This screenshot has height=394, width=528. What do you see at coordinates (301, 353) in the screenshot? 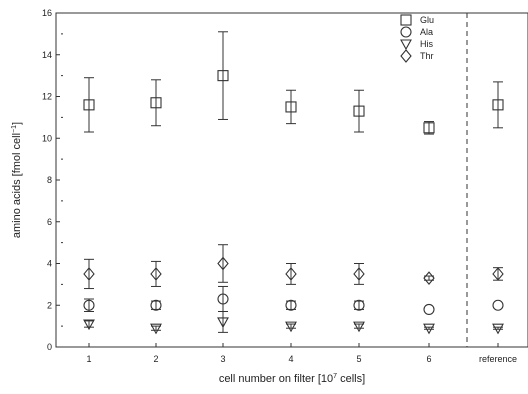
I see `x-axis-ticks: 1 2 3 4 5 6 reference` at bounding box center [301, 353].